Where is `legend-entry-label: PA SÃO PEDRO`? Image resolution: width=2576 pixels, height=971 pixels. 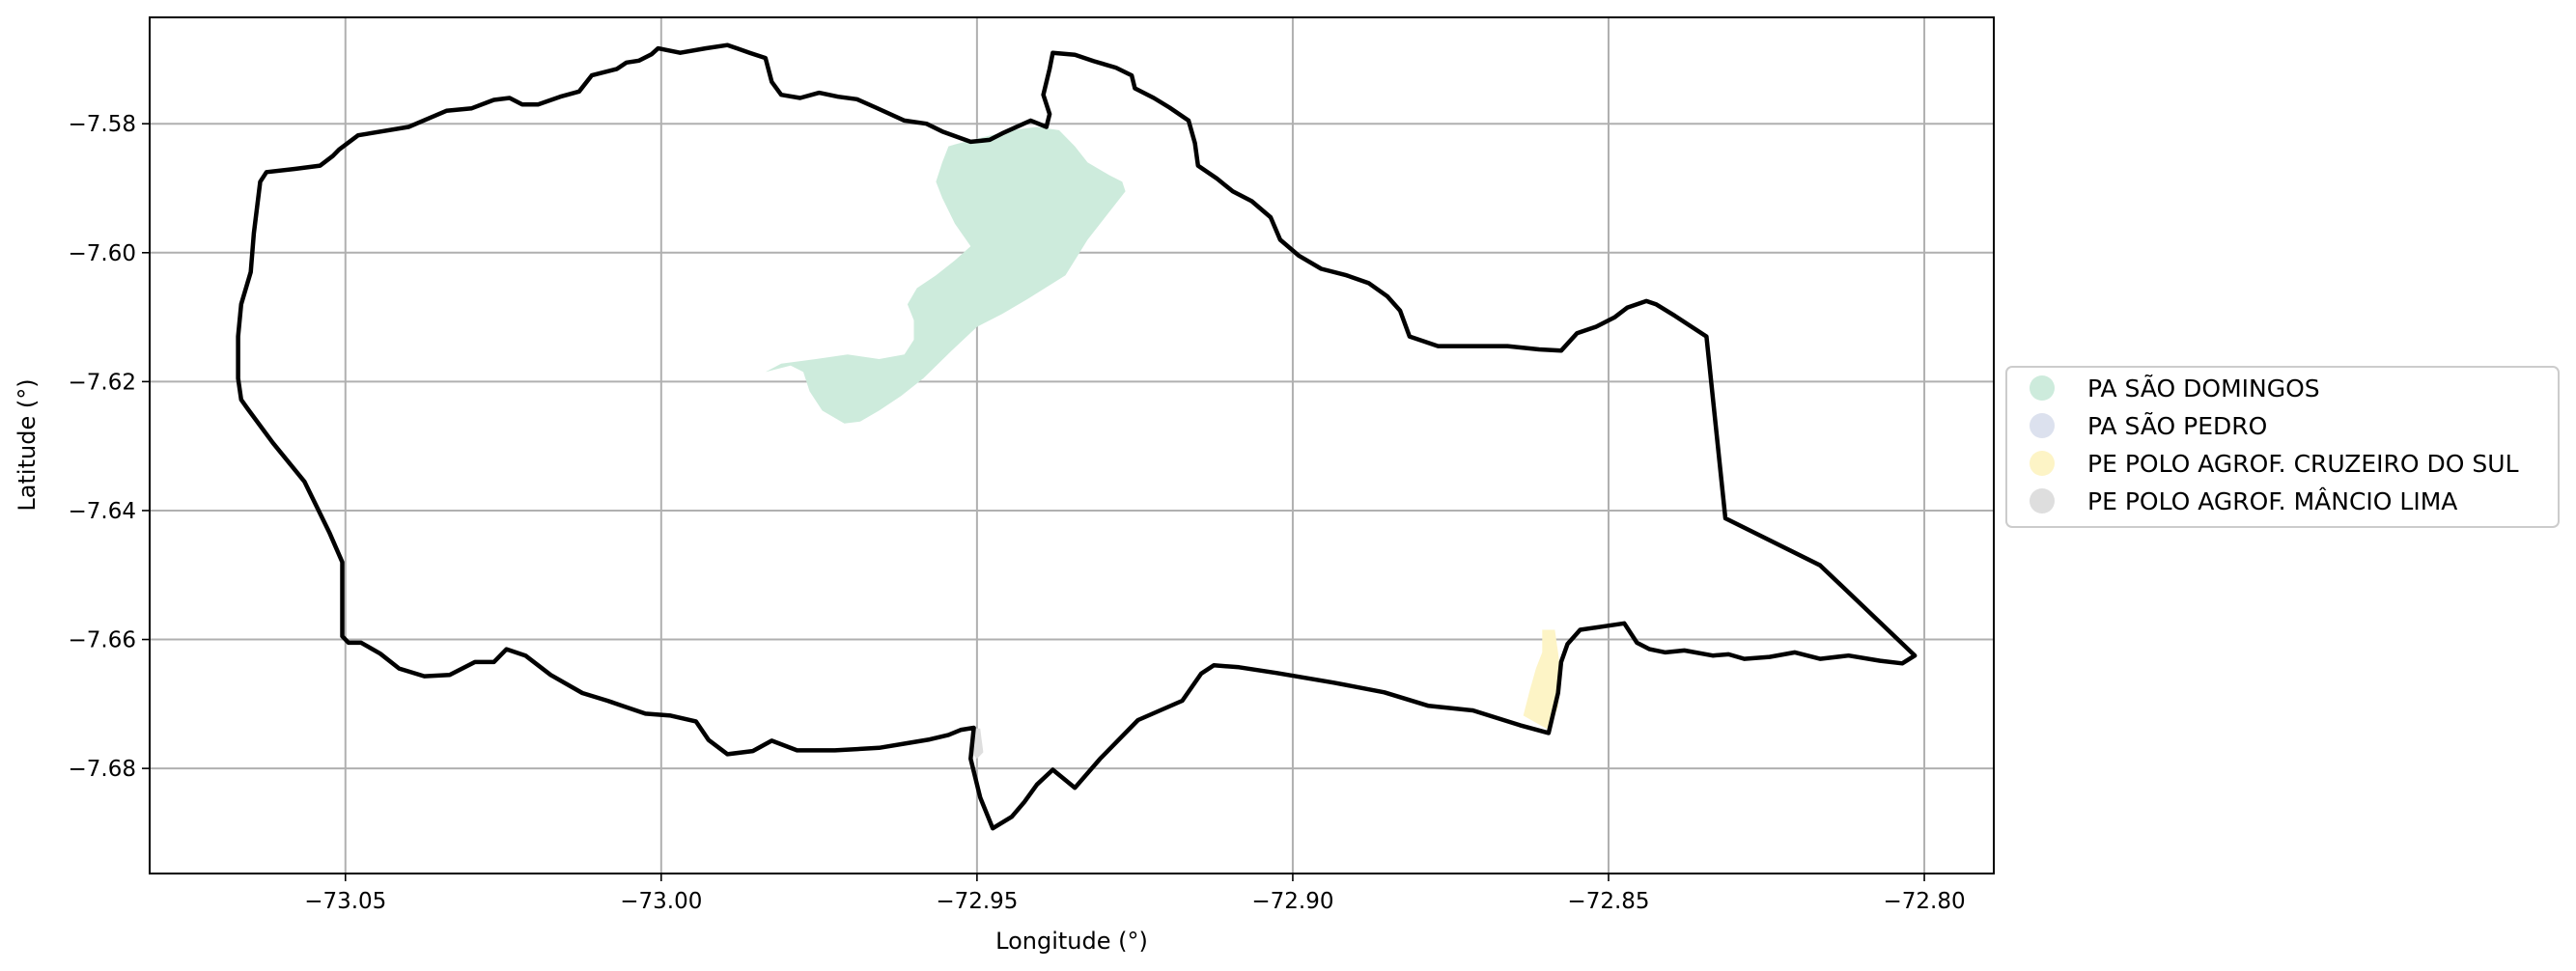
legend-entry-label: PA SÃO PEDRO is located at coordinates (2177, 426).